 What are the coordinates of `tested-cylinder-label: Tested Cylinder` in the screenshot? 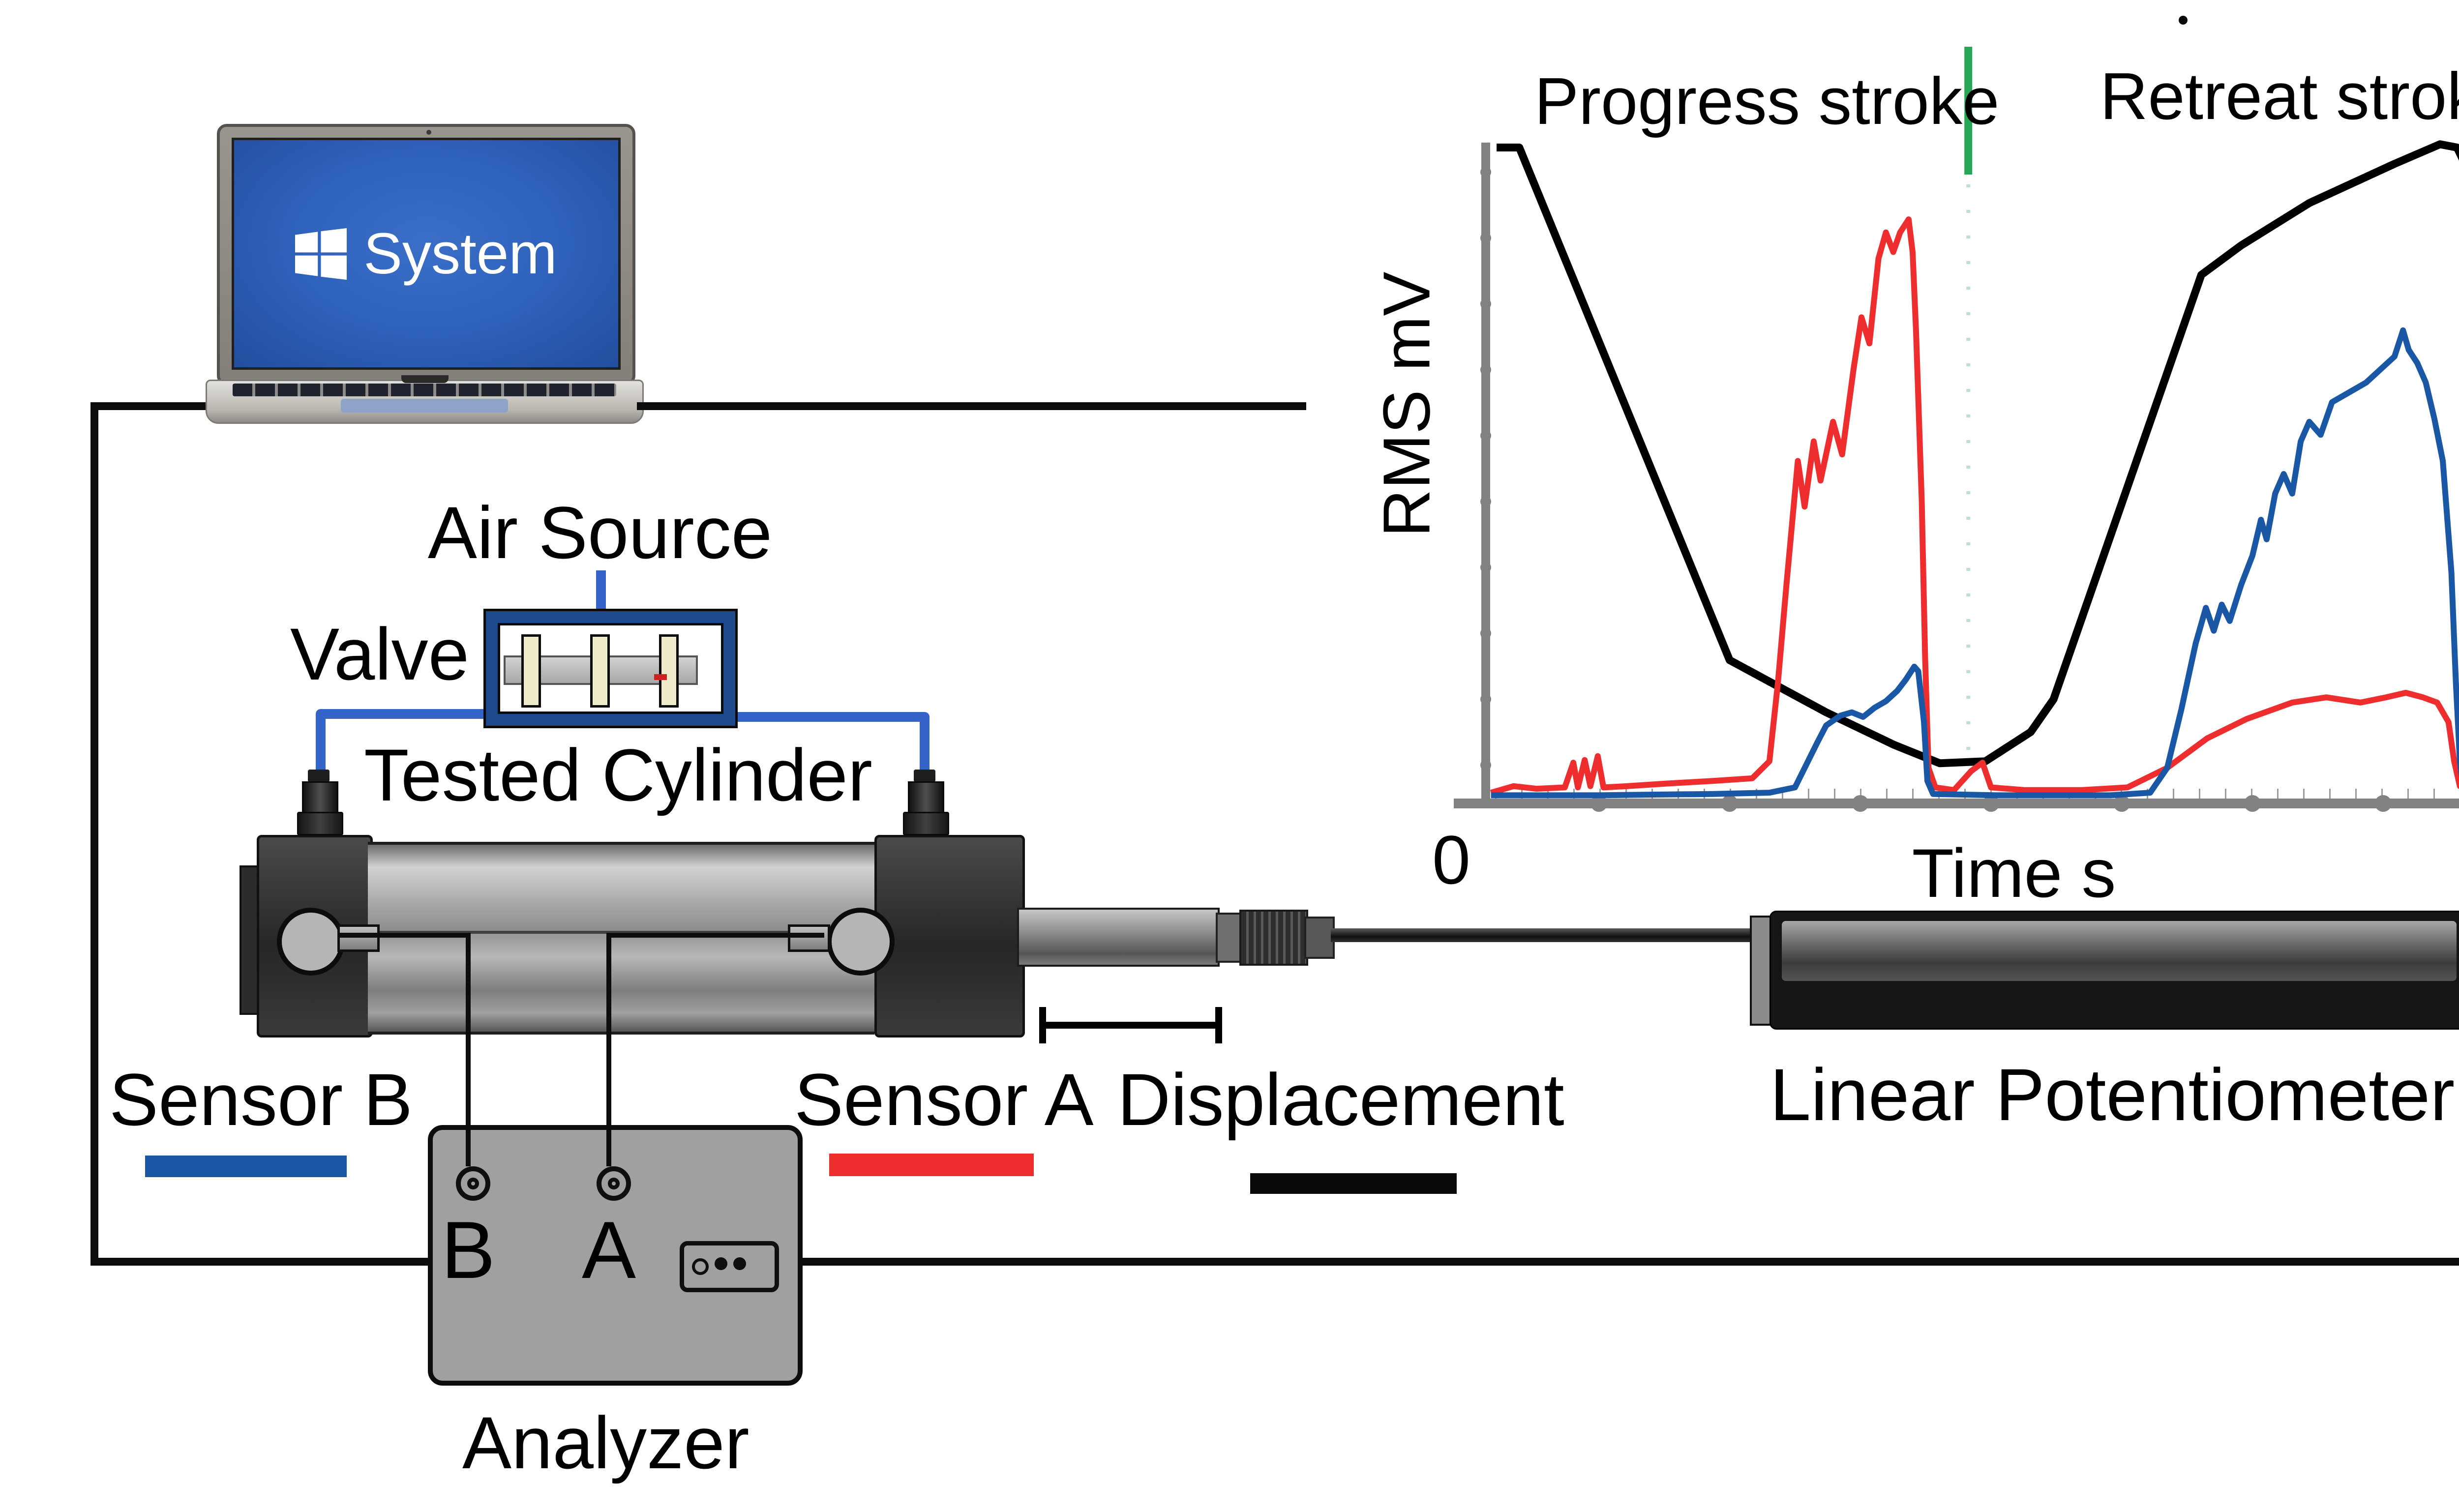 It's located at (618, 775).